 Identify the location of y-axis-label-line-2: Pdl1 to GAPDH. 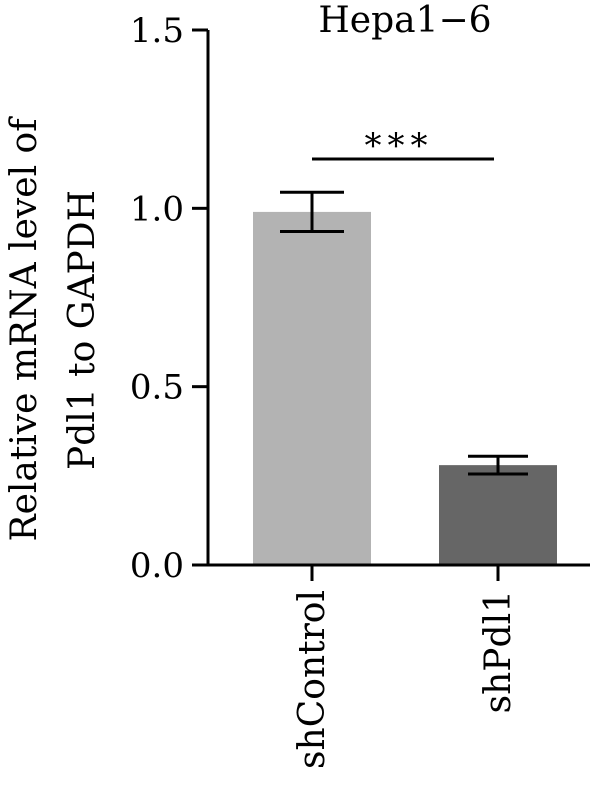
(82, 330).